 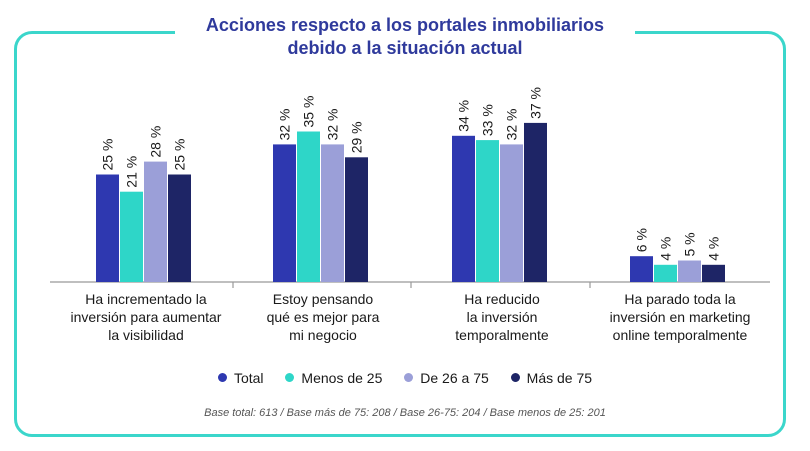 I want to click on legend-item-de-26-a-75: De 26 a 75, so click(x=446, y=378).